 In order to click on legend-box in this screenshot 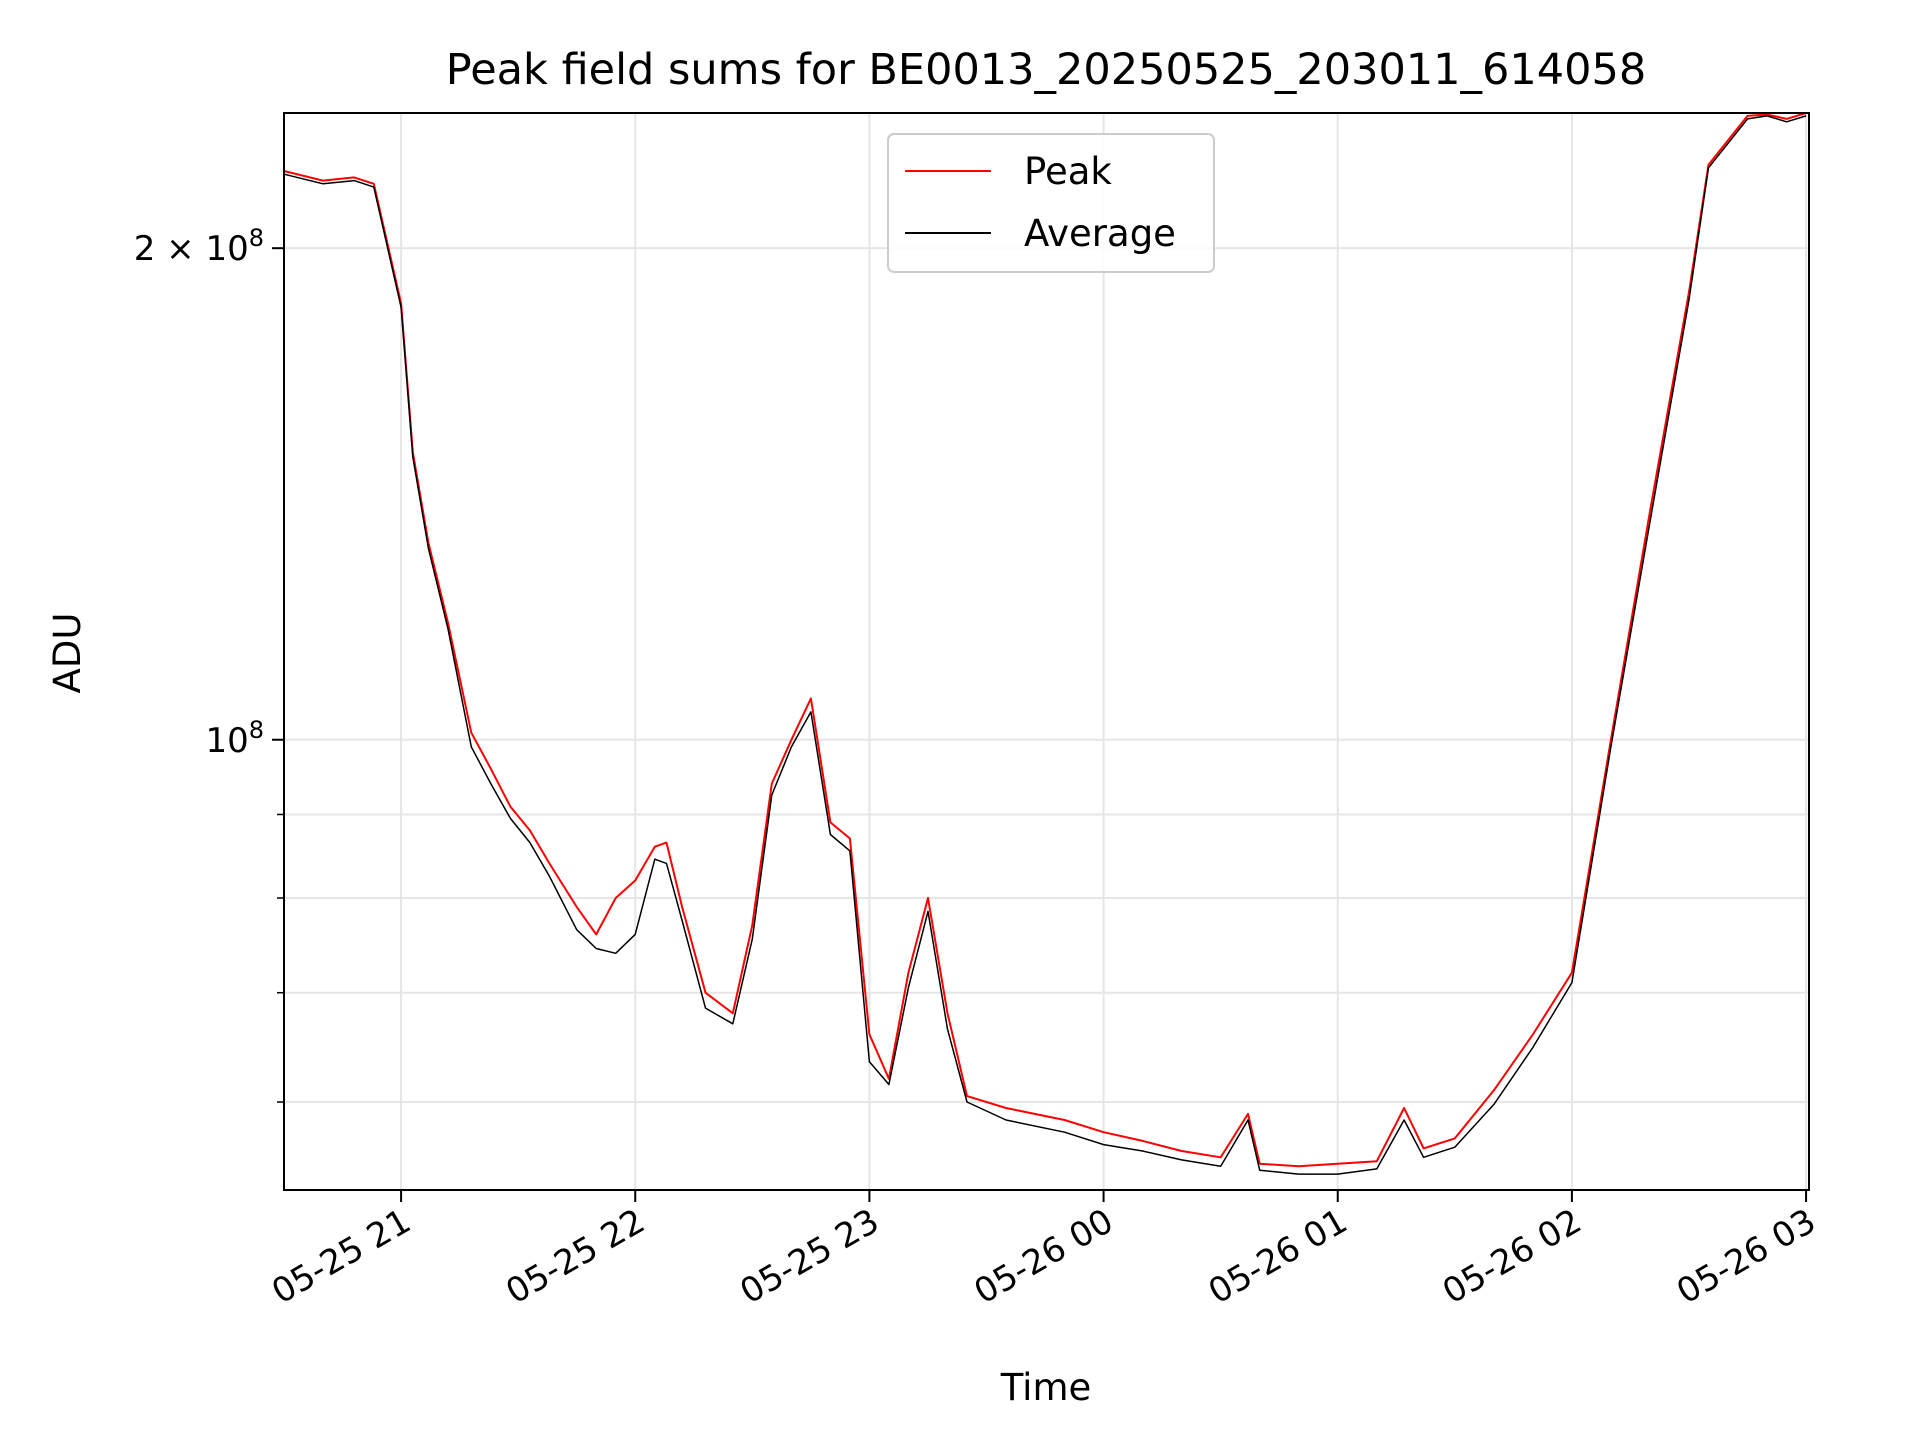, I will do `click(1051, 203)`.